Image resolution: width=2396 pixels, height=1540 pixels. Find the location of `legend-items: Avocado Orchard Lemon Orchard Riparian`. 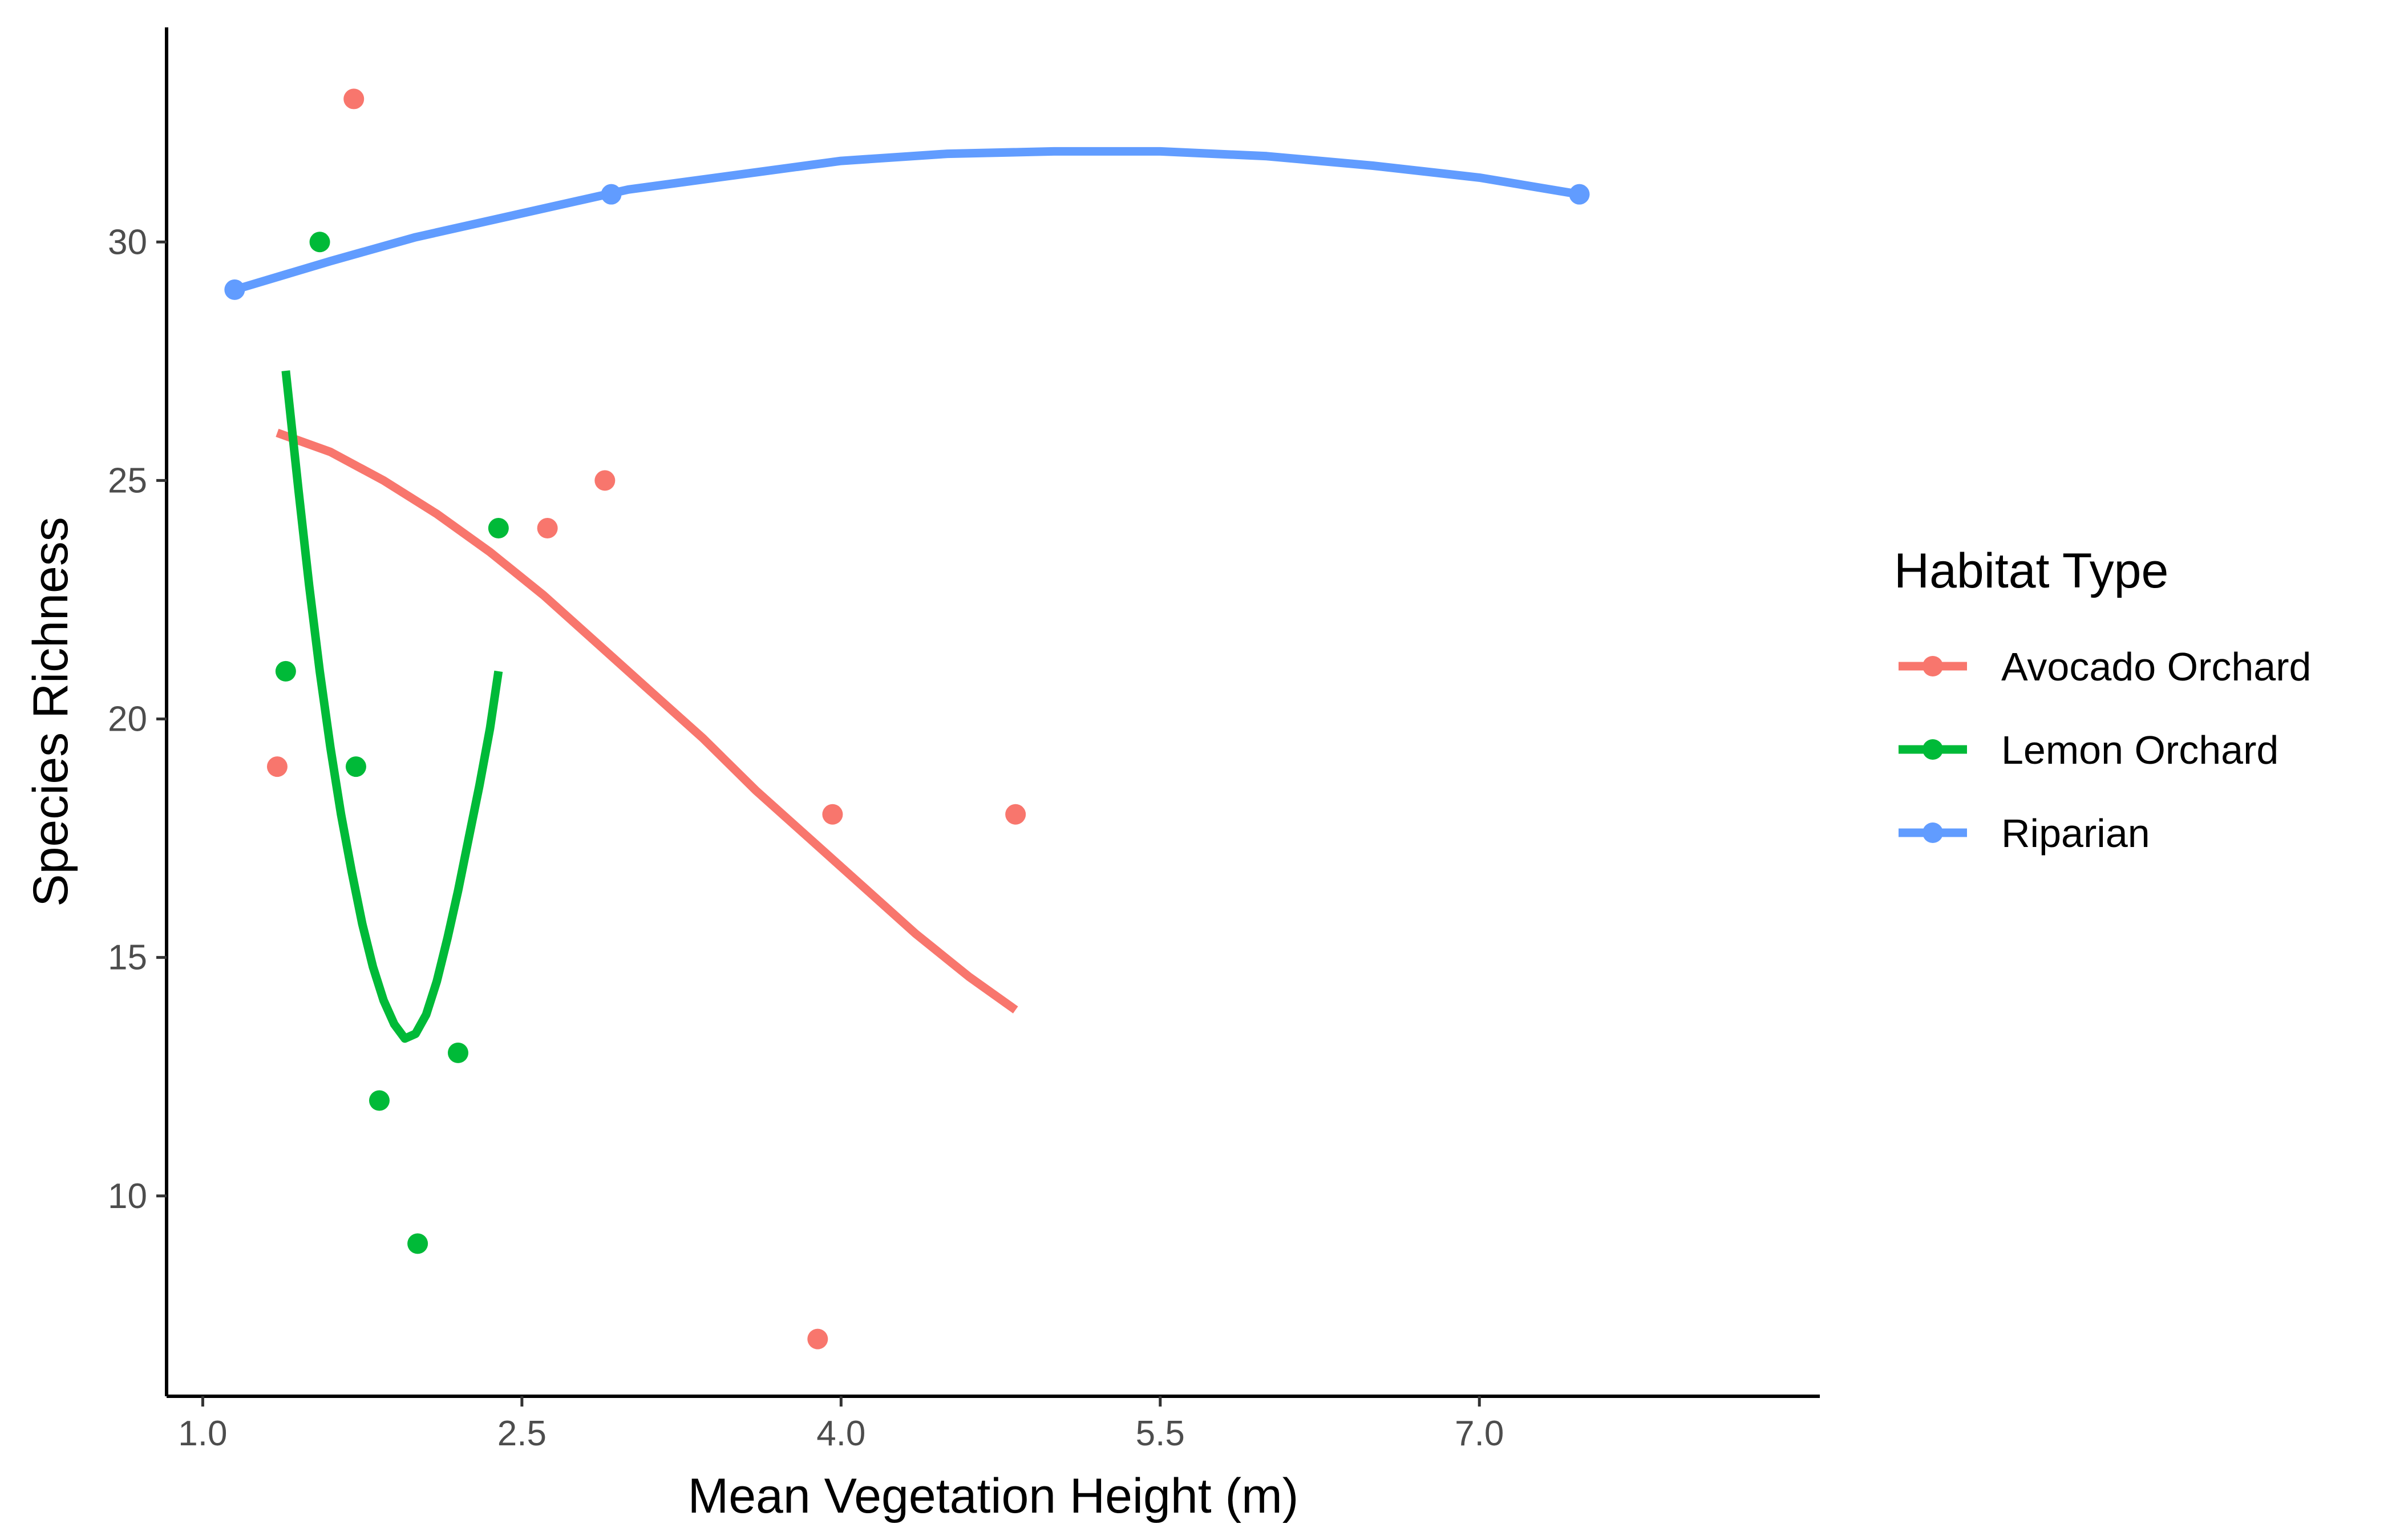

legend-items: Avocado Orchard Lemon Orchard Riparian is located at coordinates (2105, 751).